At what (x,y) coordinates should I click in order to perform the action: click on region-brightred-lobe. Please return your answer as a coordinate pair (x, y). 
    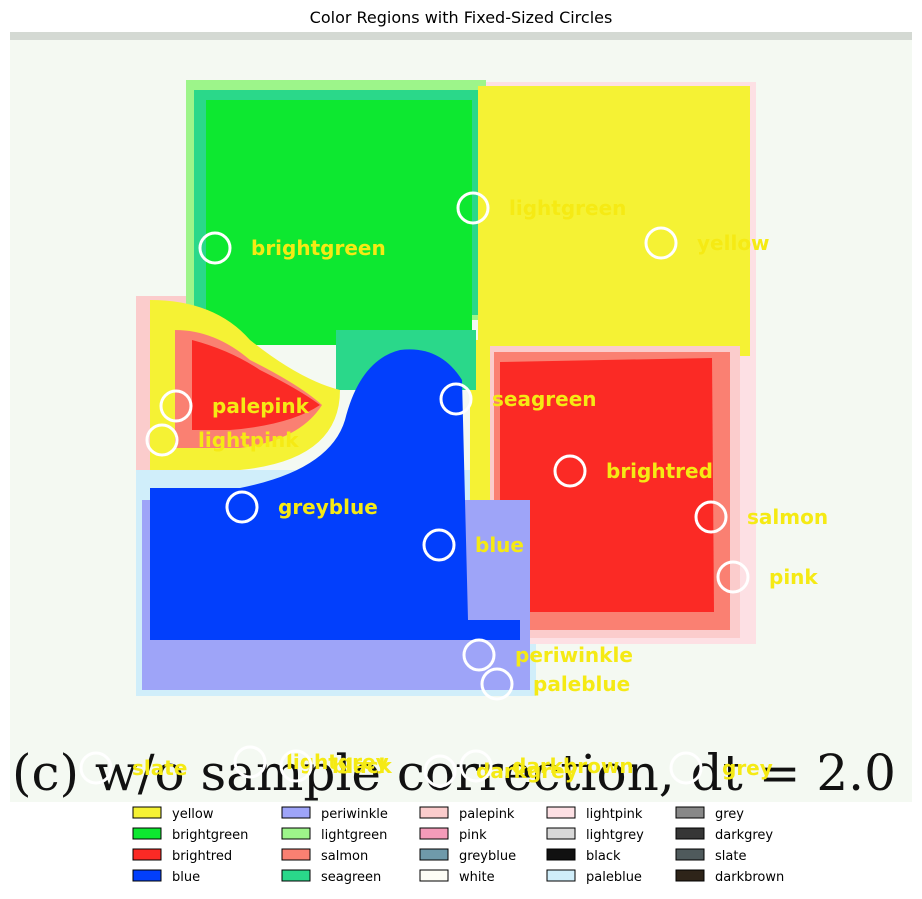
    Looking at the image, I should click on (256, 385).